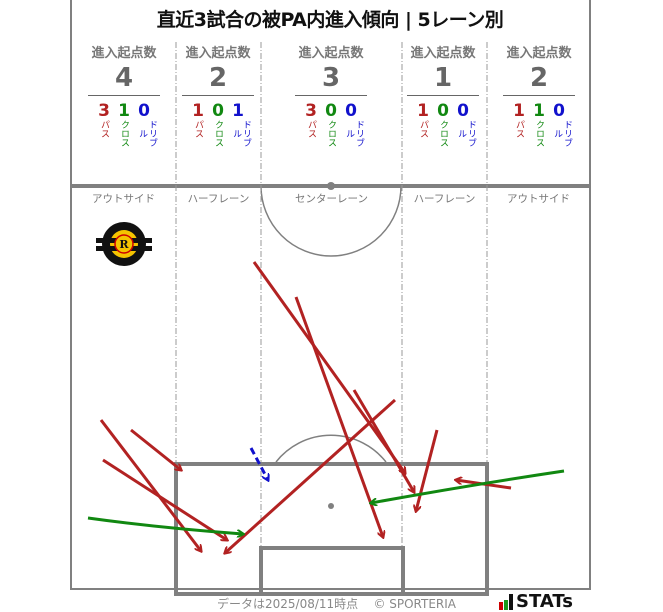 The image size is (663, 612). Describe the element at coordinates (288, 604) in the screenshot. I see `data-date: データは2025/08/11時点` at that location.